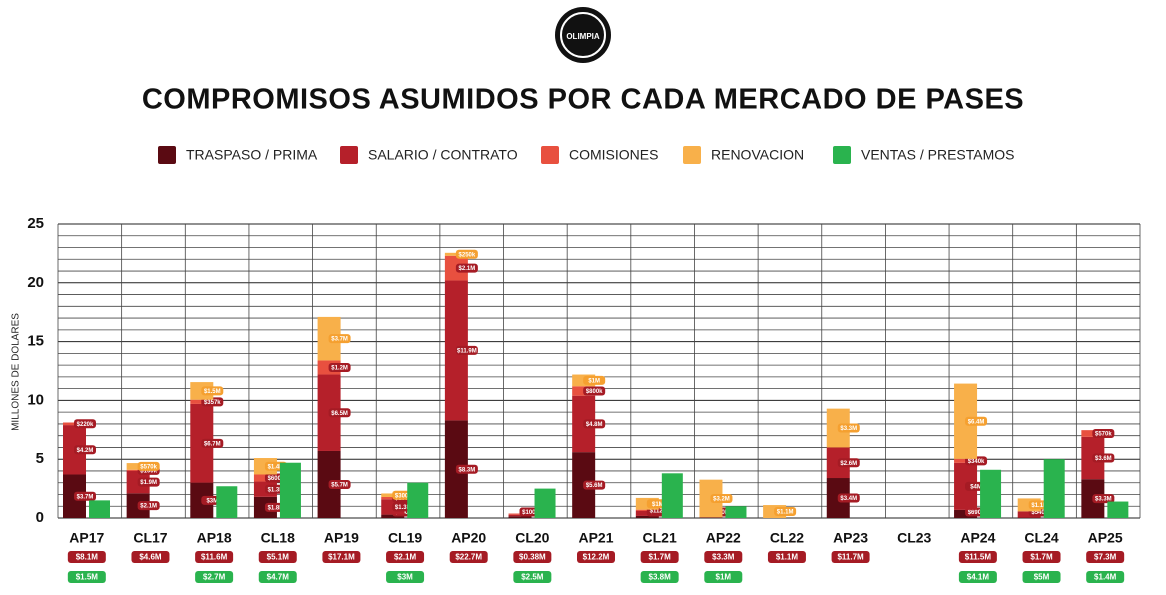 The width and height of the screenshot is (1166, 595). Describe the element at coordinates (443, 155) in the screenshot. I see `legend-label: SALARIO / CONTRATO` at that location.